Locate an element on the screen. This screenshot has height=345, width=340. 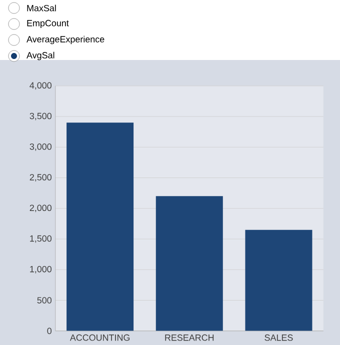
y-tick-label: 0 is located at coordinates (49, 331).